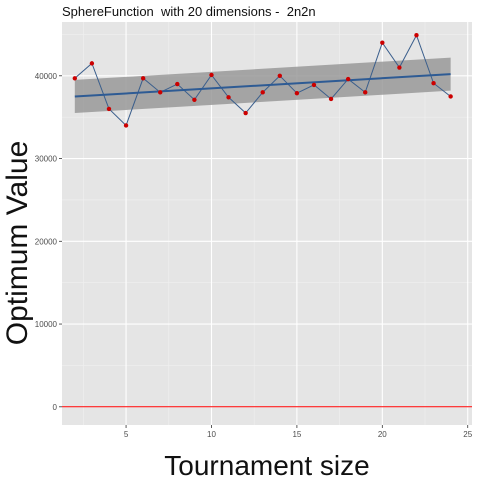  I want to click on x-tick-label: 25, so click(467, 434).